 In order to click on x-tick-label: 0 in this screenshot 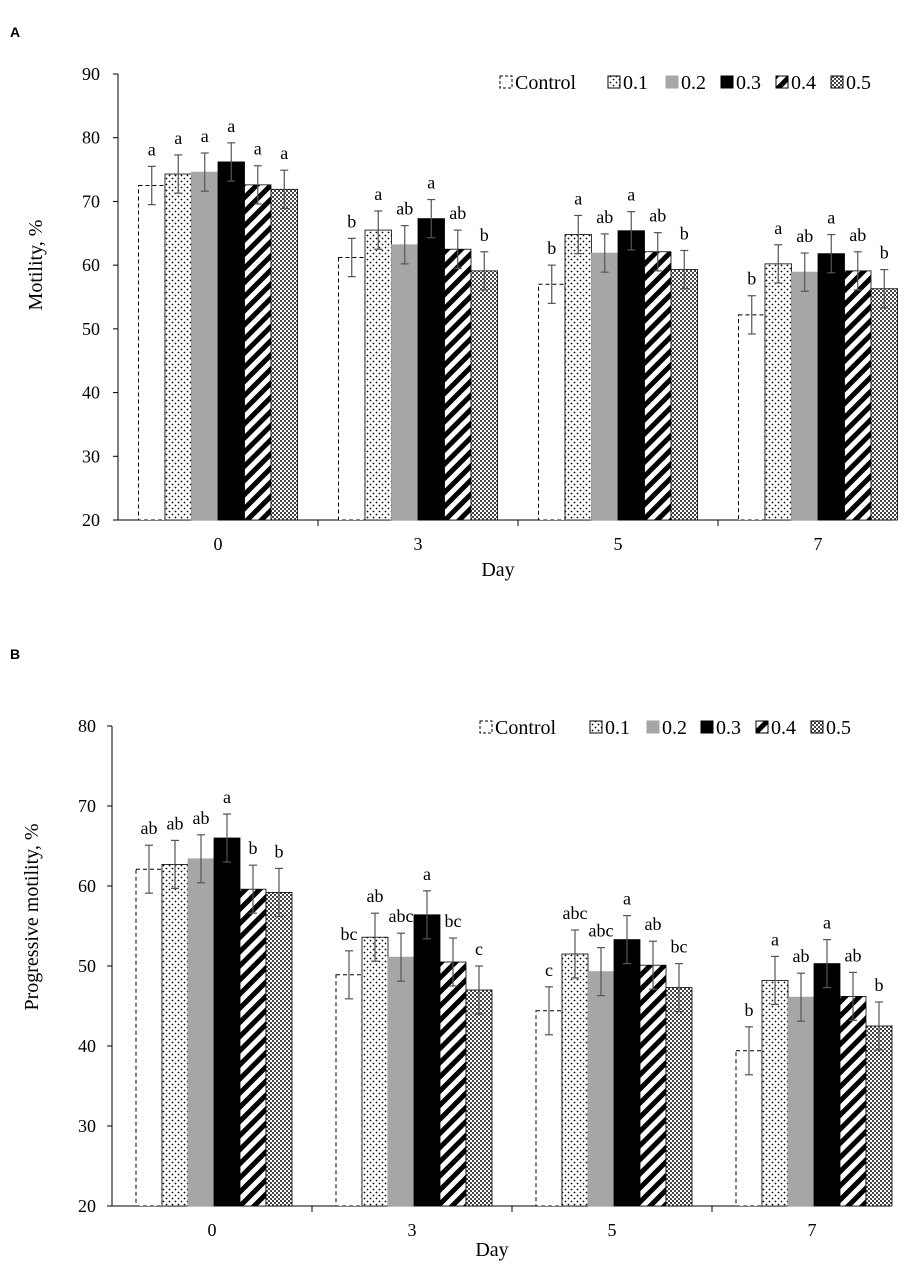, I will do `click(218, 544)`.